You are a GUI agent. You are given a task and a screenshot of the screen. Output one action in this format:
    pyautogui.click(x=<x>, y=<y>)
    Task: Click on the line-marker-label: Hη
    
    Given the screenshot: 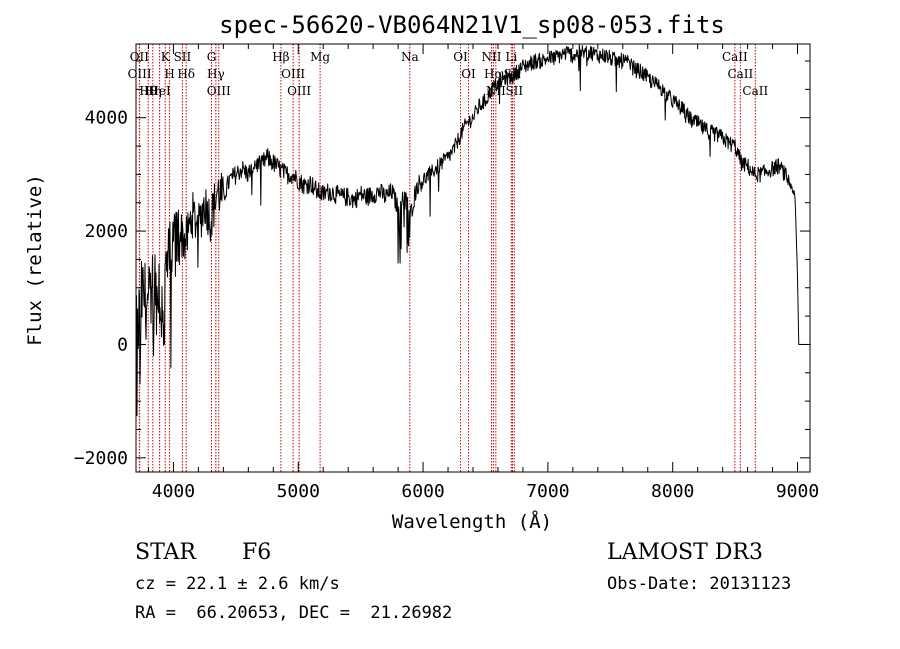 What is the action you would take?
    pyautogui.click(x=153, y=91)
    